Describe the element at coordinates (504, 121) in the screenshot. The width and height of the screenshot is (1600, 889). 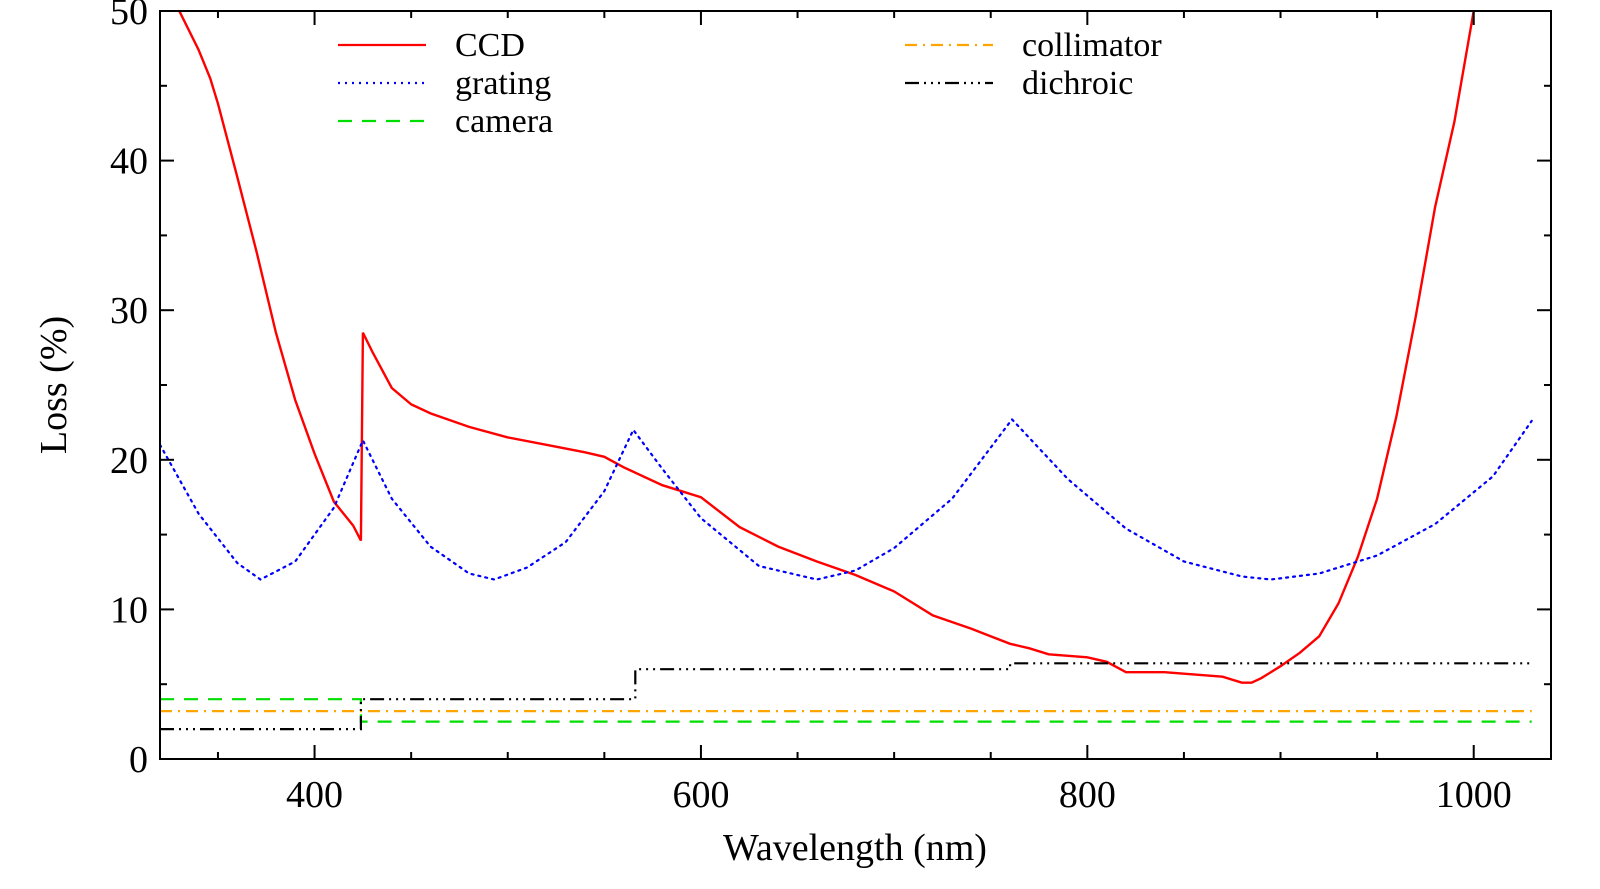
I see `legend-label-camera: camera` at that location.